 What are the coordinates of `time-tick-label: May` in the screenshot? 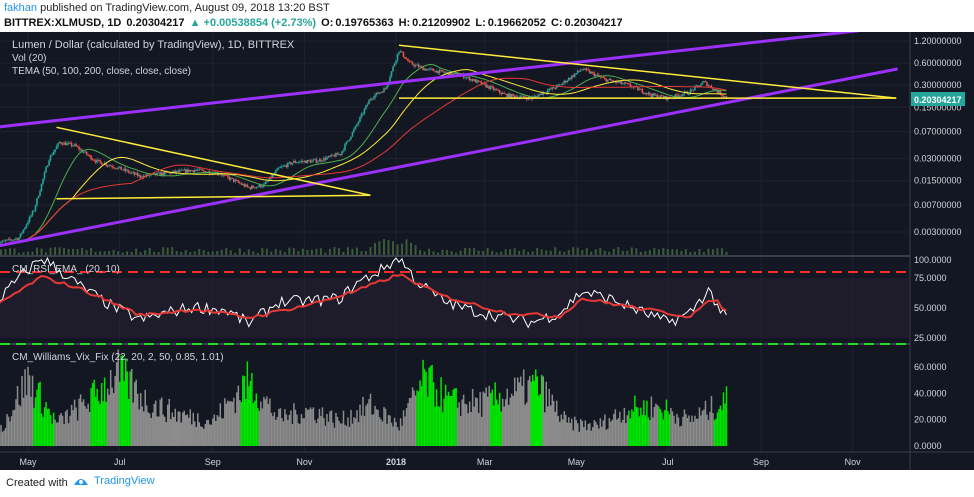 It's located at (28, 462).